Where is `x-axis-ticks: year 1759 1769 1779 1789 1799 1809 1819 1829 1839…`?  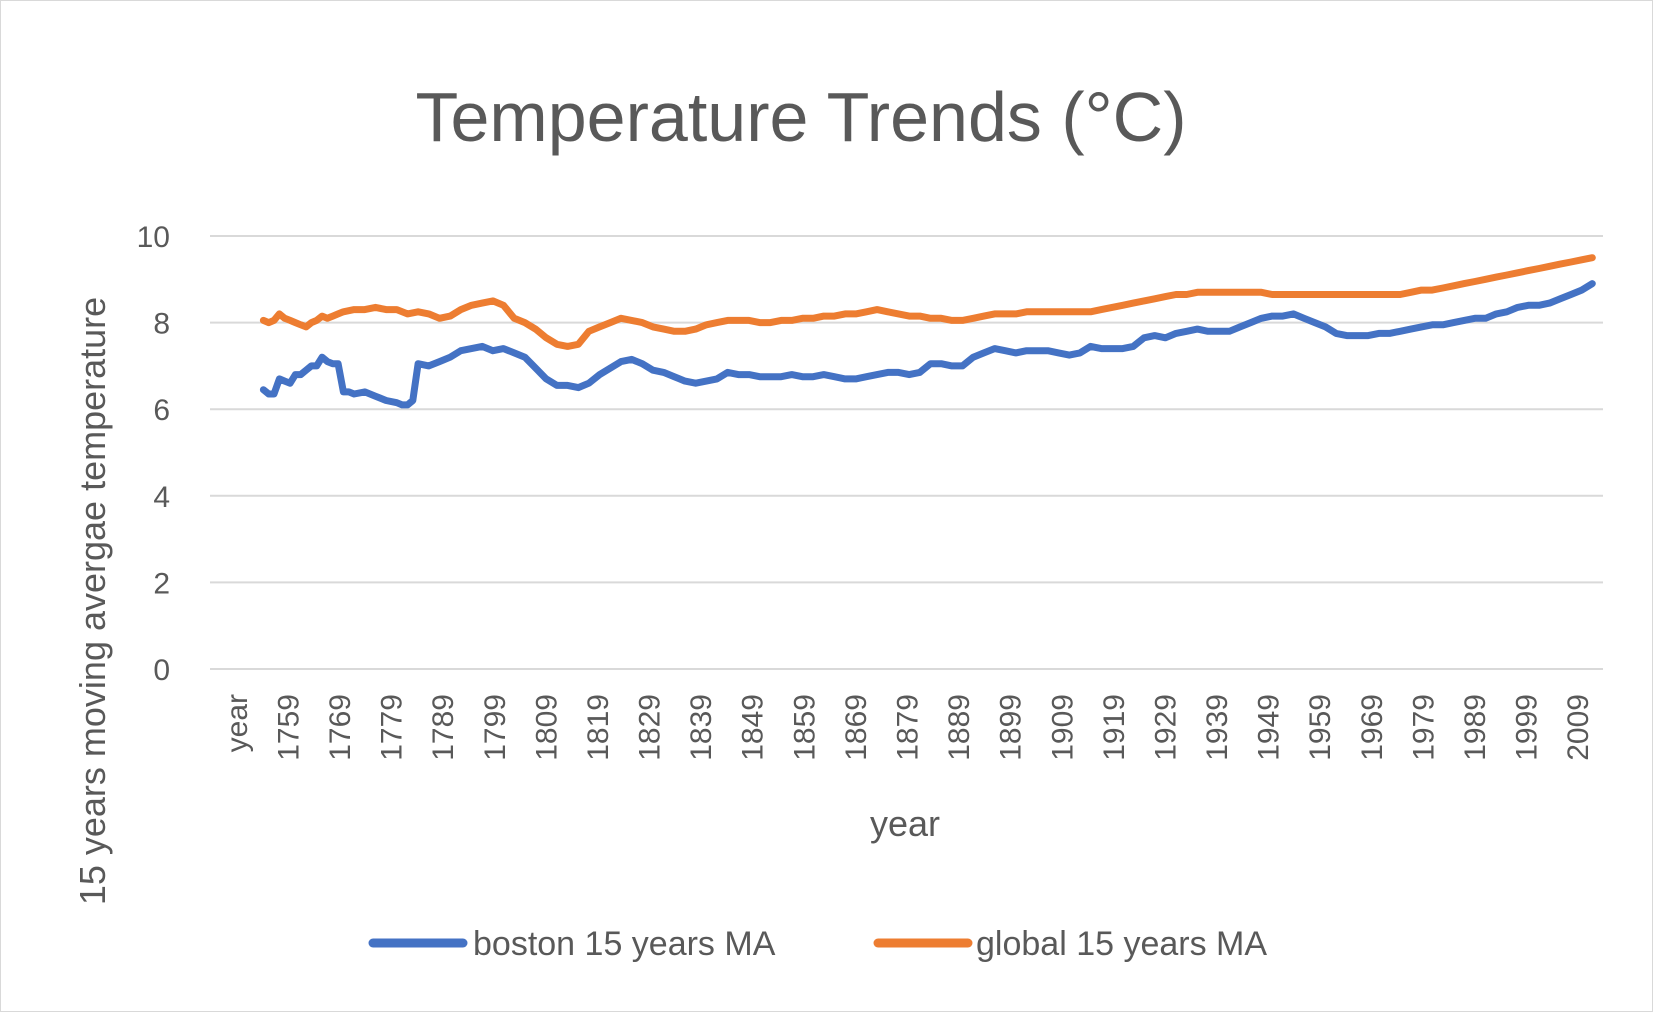 x-axis-ticks: year 1759 1769 1779 1789 1799 1809 1819 1829 1839… is located at coordinates (908, 727).